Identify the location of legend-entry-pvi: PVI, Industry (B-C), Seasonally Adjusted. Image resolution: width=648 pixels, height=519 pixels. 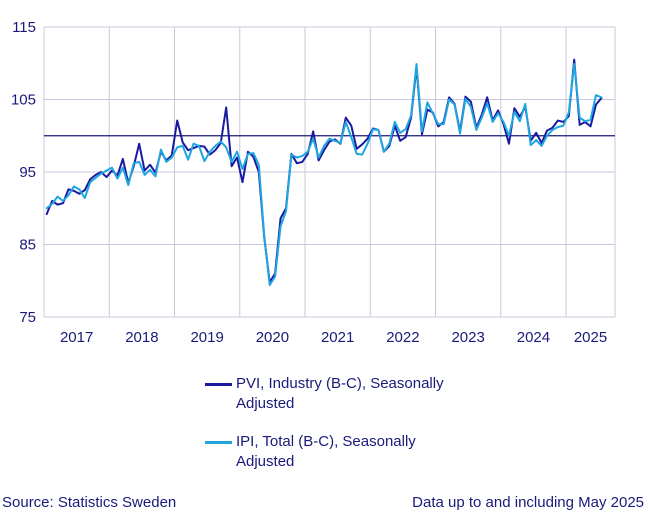
(340, 394).